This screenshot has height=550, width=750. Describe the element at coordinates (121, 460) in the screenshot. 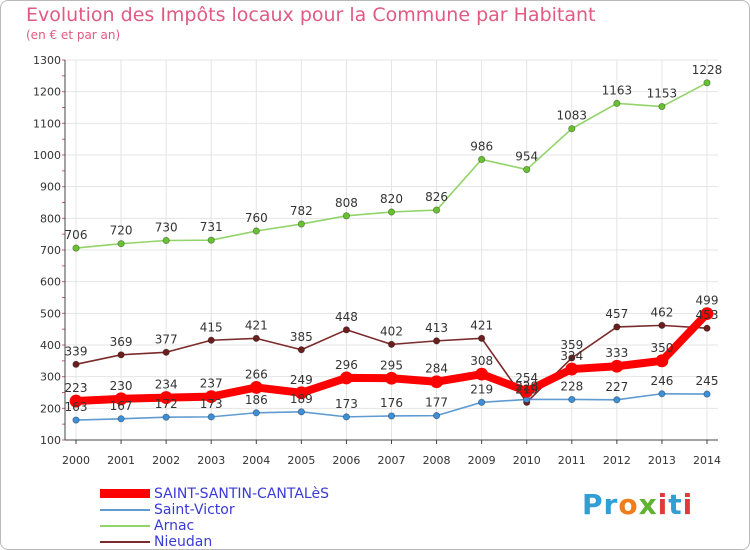

I see `x-tick-label: 2001` at that location.